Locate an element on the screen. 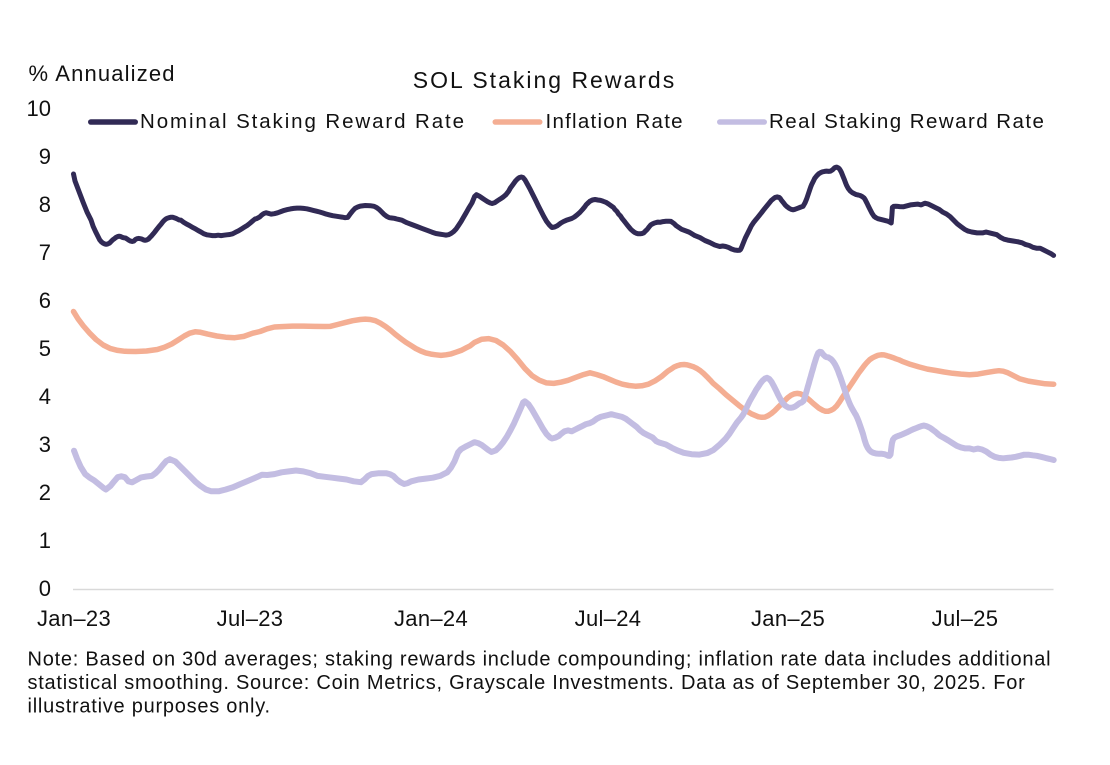 This screenshot has width=1110, height=765. svg-text: 7 is located at coordinates (45, 252).